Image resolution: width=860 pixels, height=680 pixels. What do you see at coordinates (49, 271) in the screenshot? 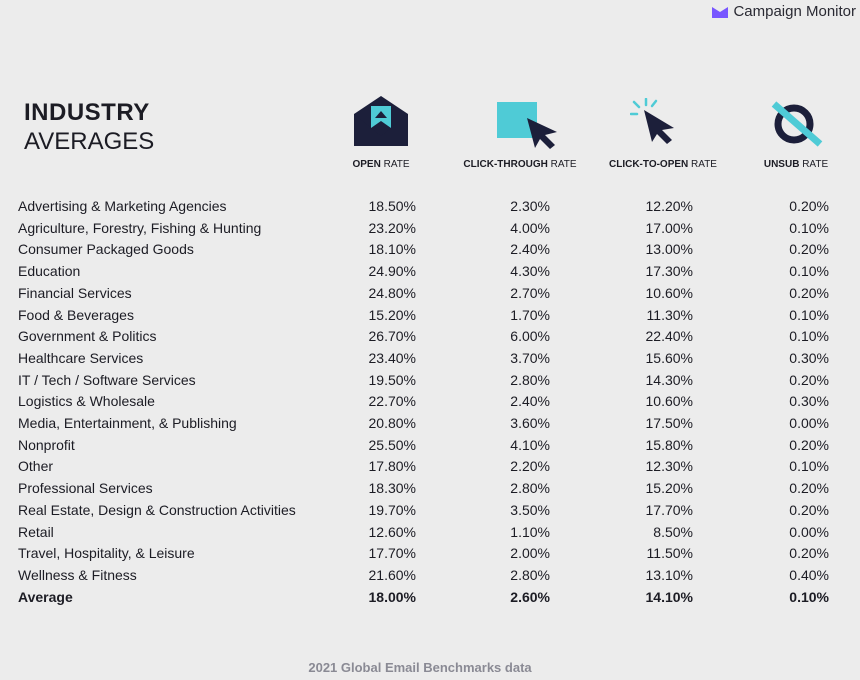
I see `industry-name: Education` at bounding box center [49, 271].